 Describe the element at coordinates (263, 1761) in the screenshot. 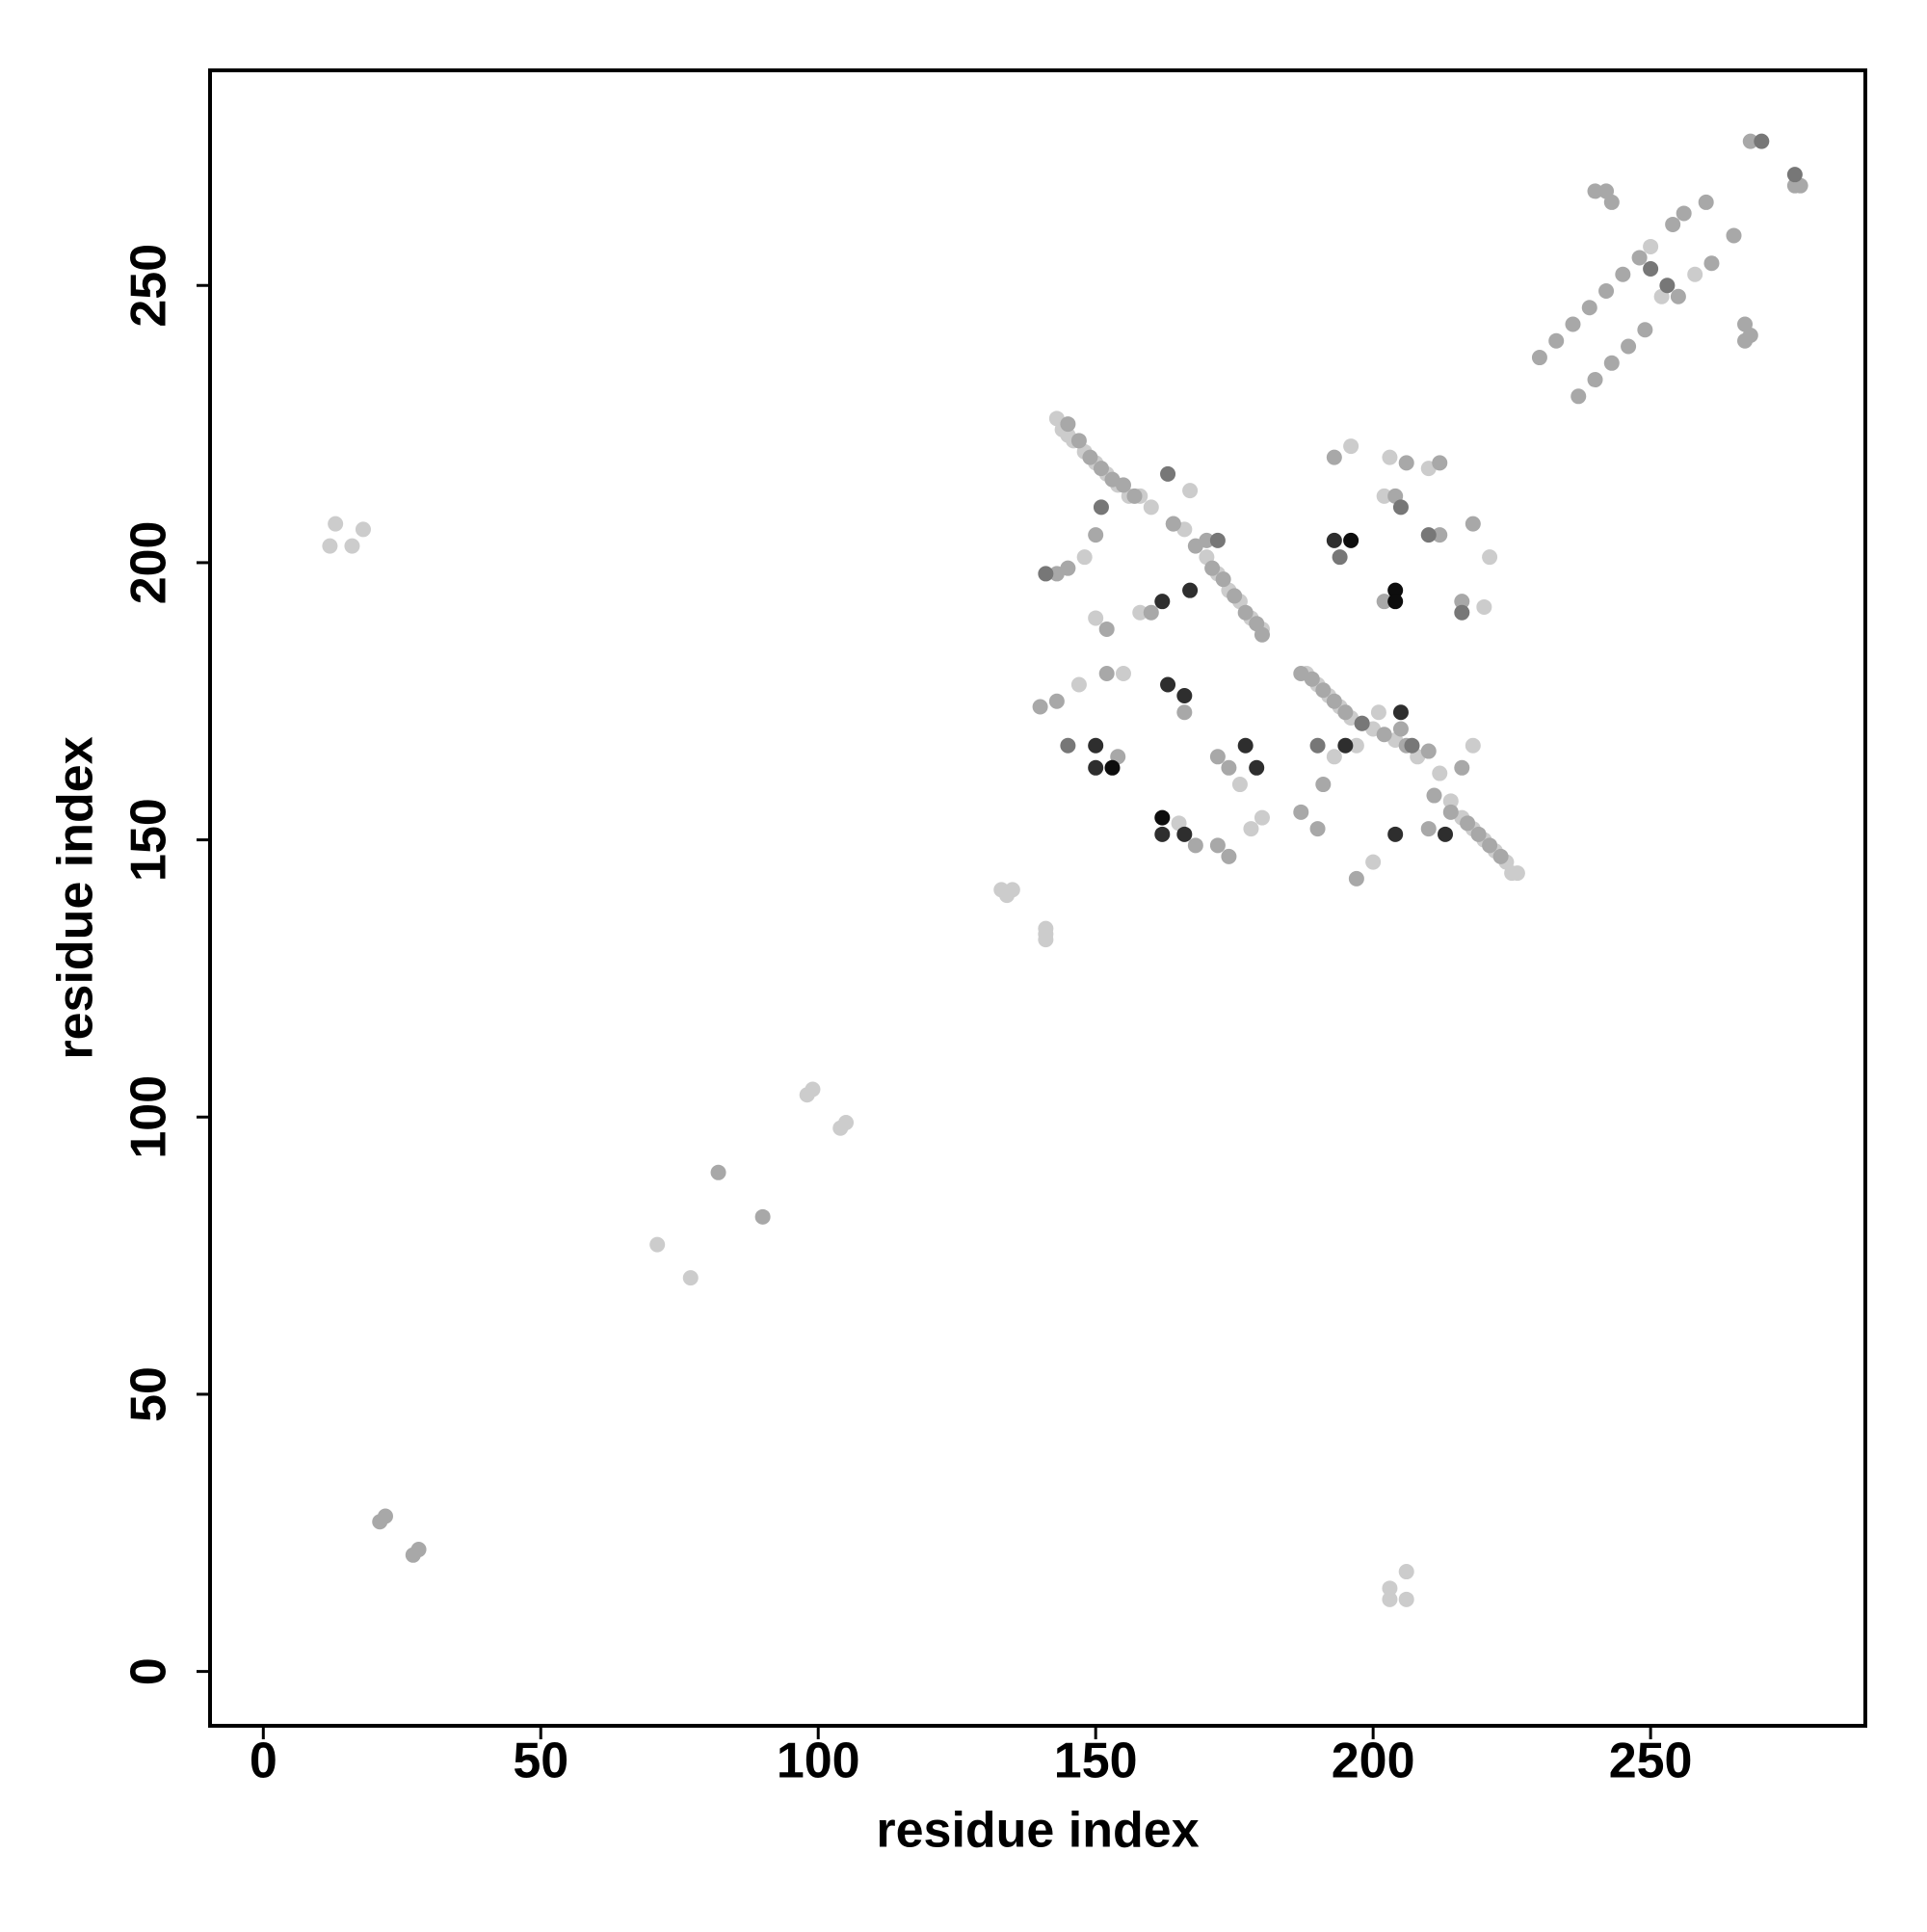

I see `x-tick-label: 0` at that location.